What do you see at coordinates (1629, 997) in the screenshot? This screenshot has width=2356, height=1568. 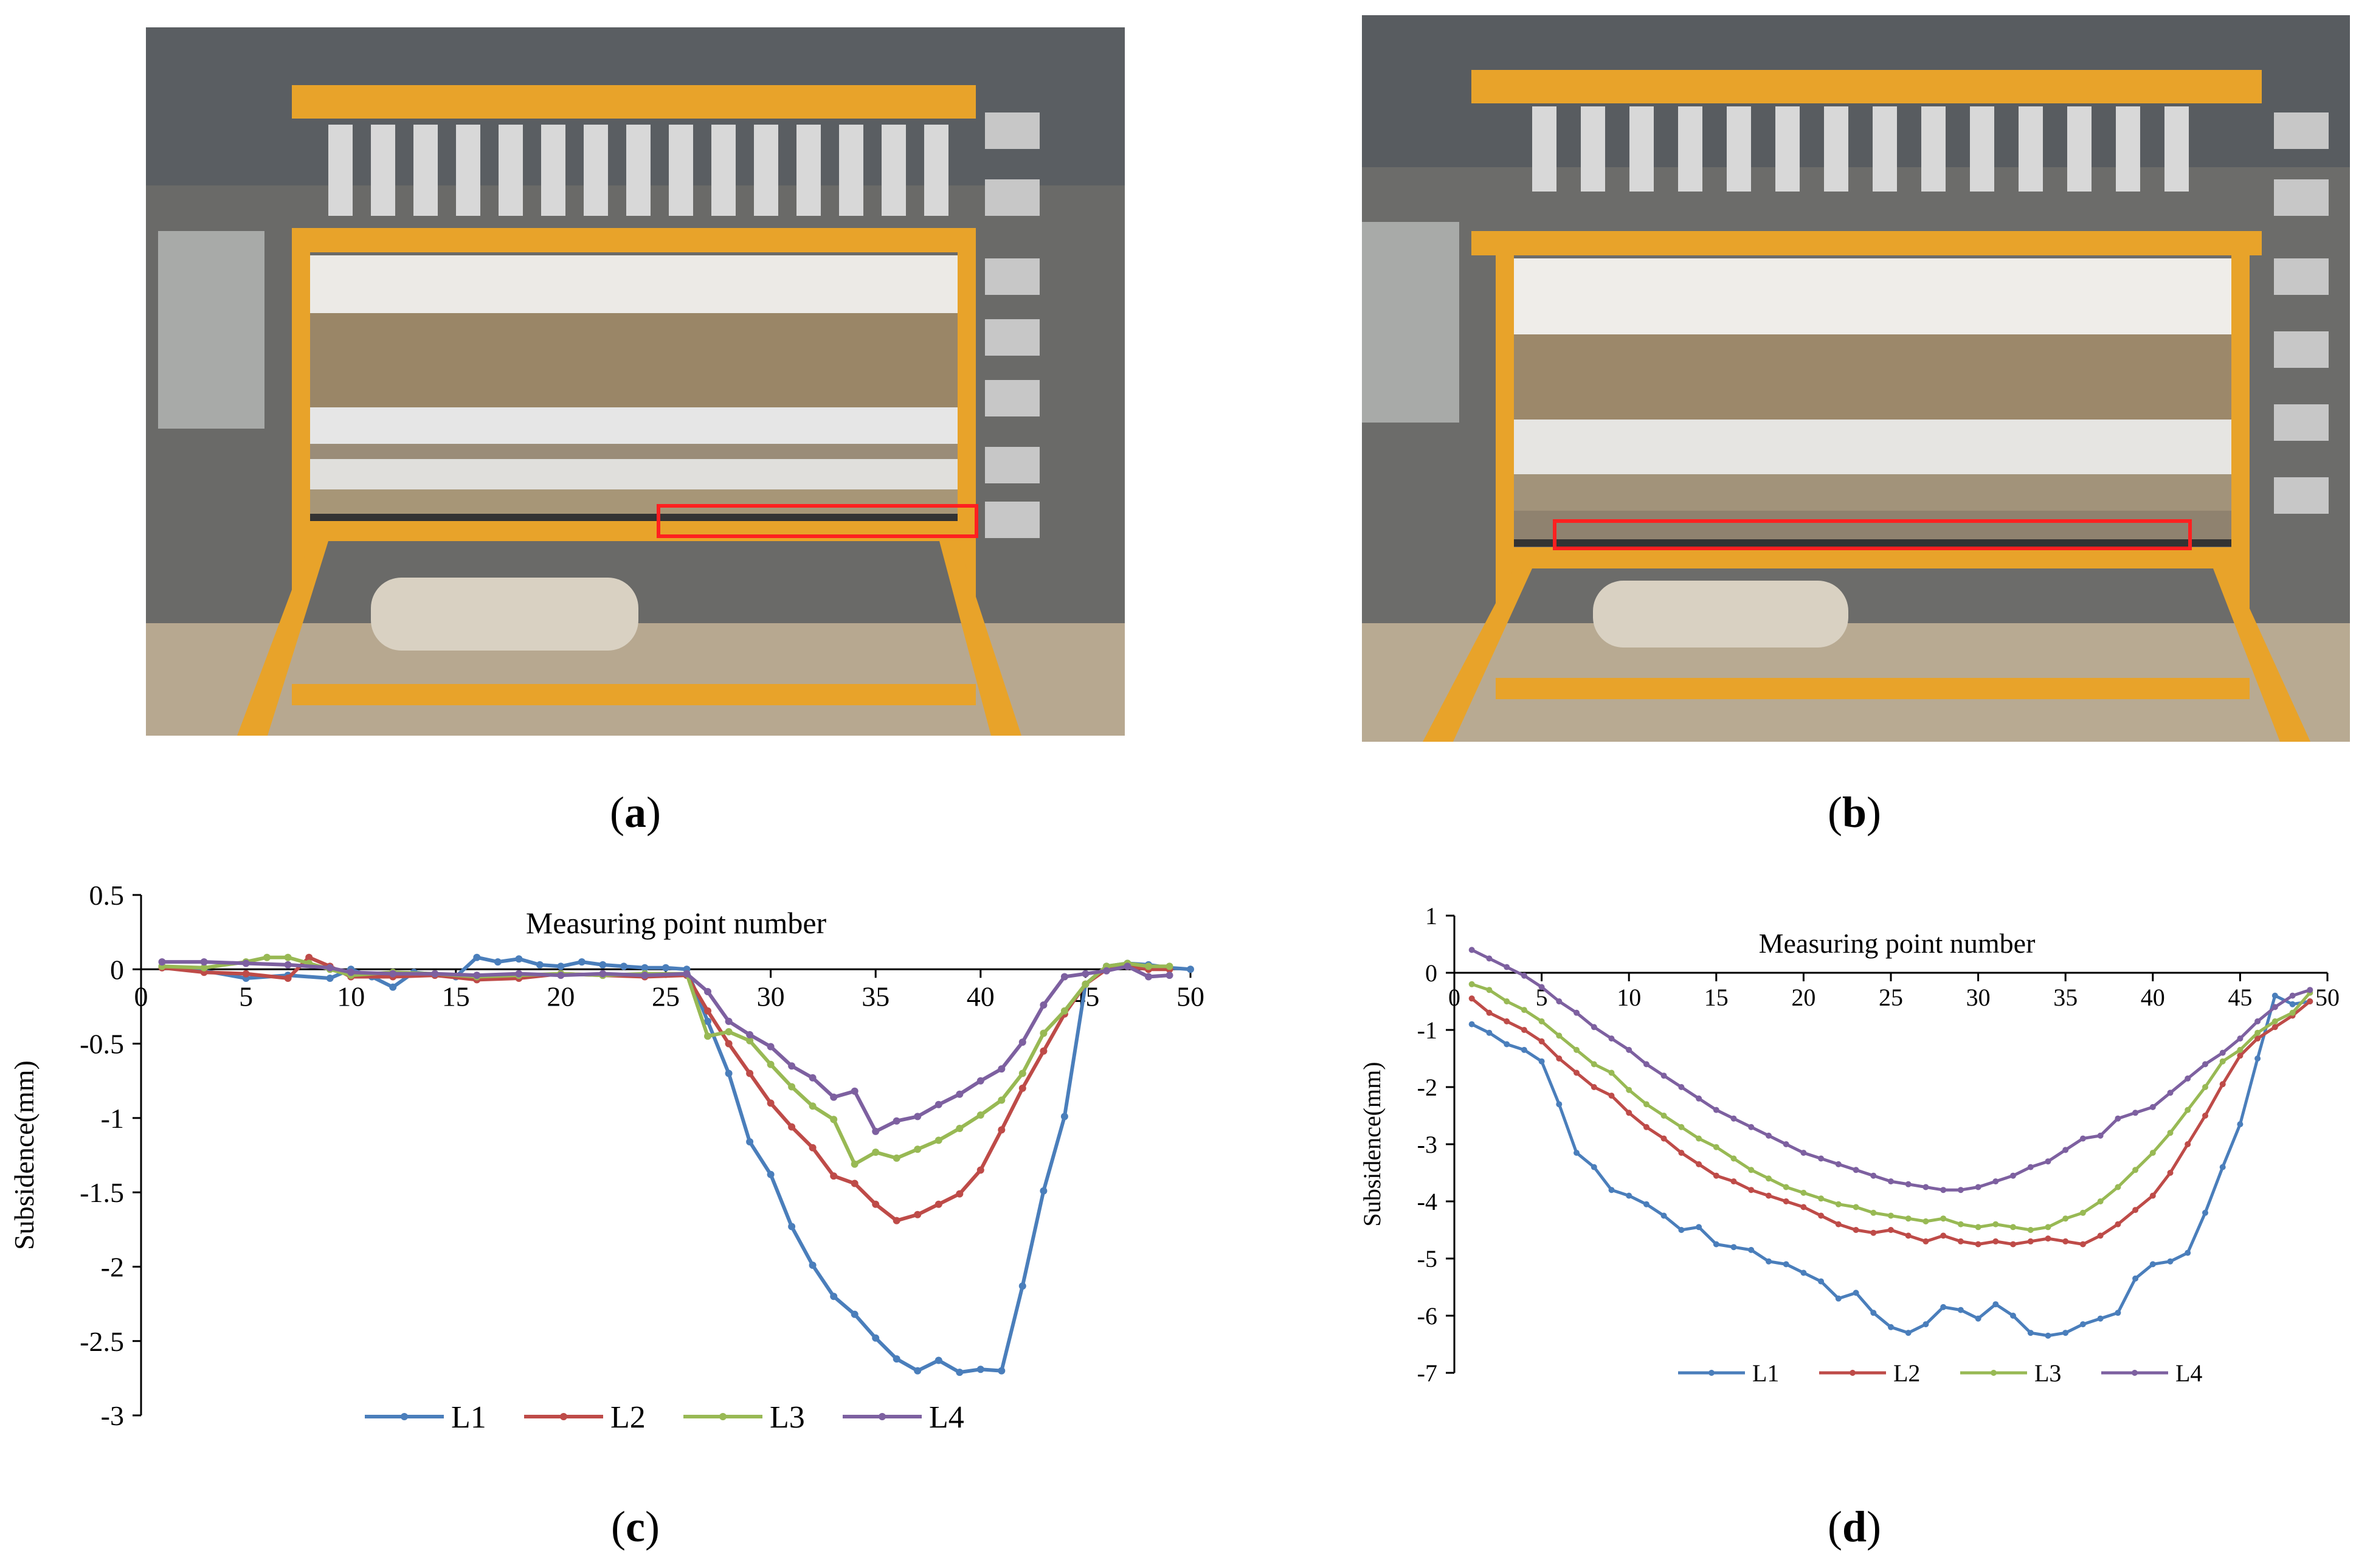 I see `x-tick-label: 10` at bounding box center [1629, 997].